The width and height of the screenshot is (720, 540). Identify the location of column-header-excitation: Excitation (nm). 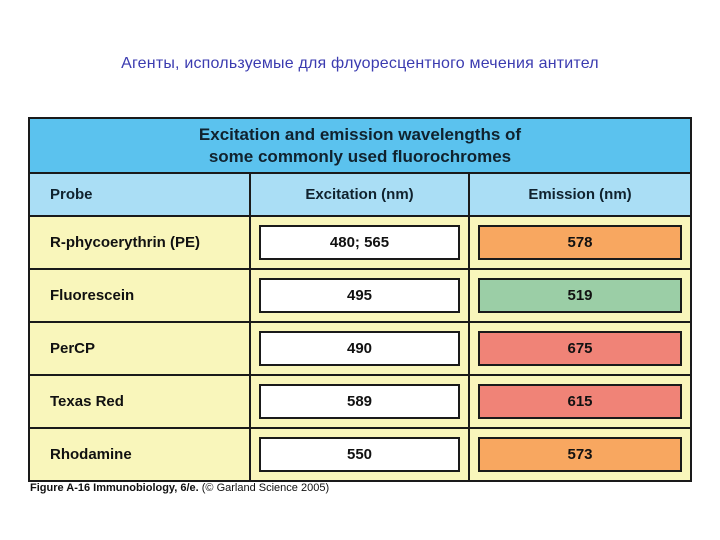
(360, 194).